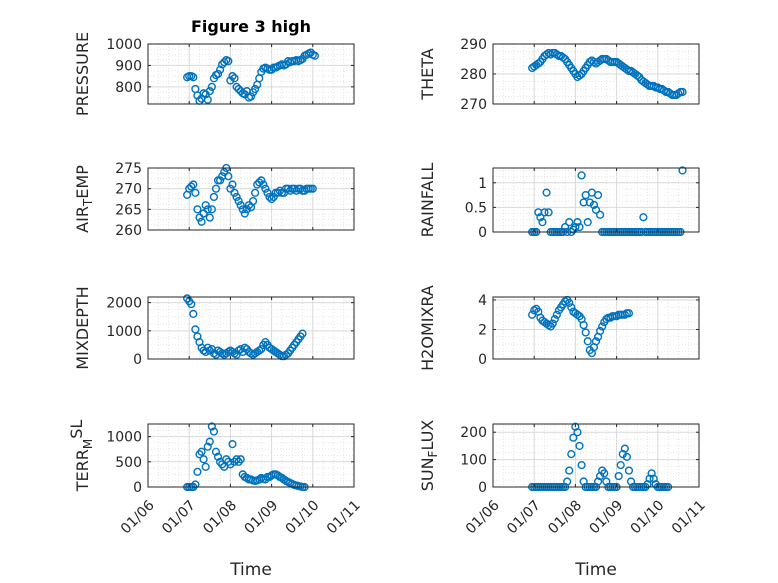 The image size is (778, 583). What do you see at coordinates (84, 199) in the screenshot?
I see `y-axis-label: AIRTEMP` at bounding box center [84, 199].